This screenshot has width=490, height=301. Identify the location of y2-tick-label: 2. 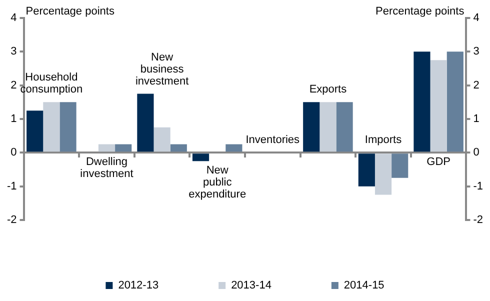
(476, 85).